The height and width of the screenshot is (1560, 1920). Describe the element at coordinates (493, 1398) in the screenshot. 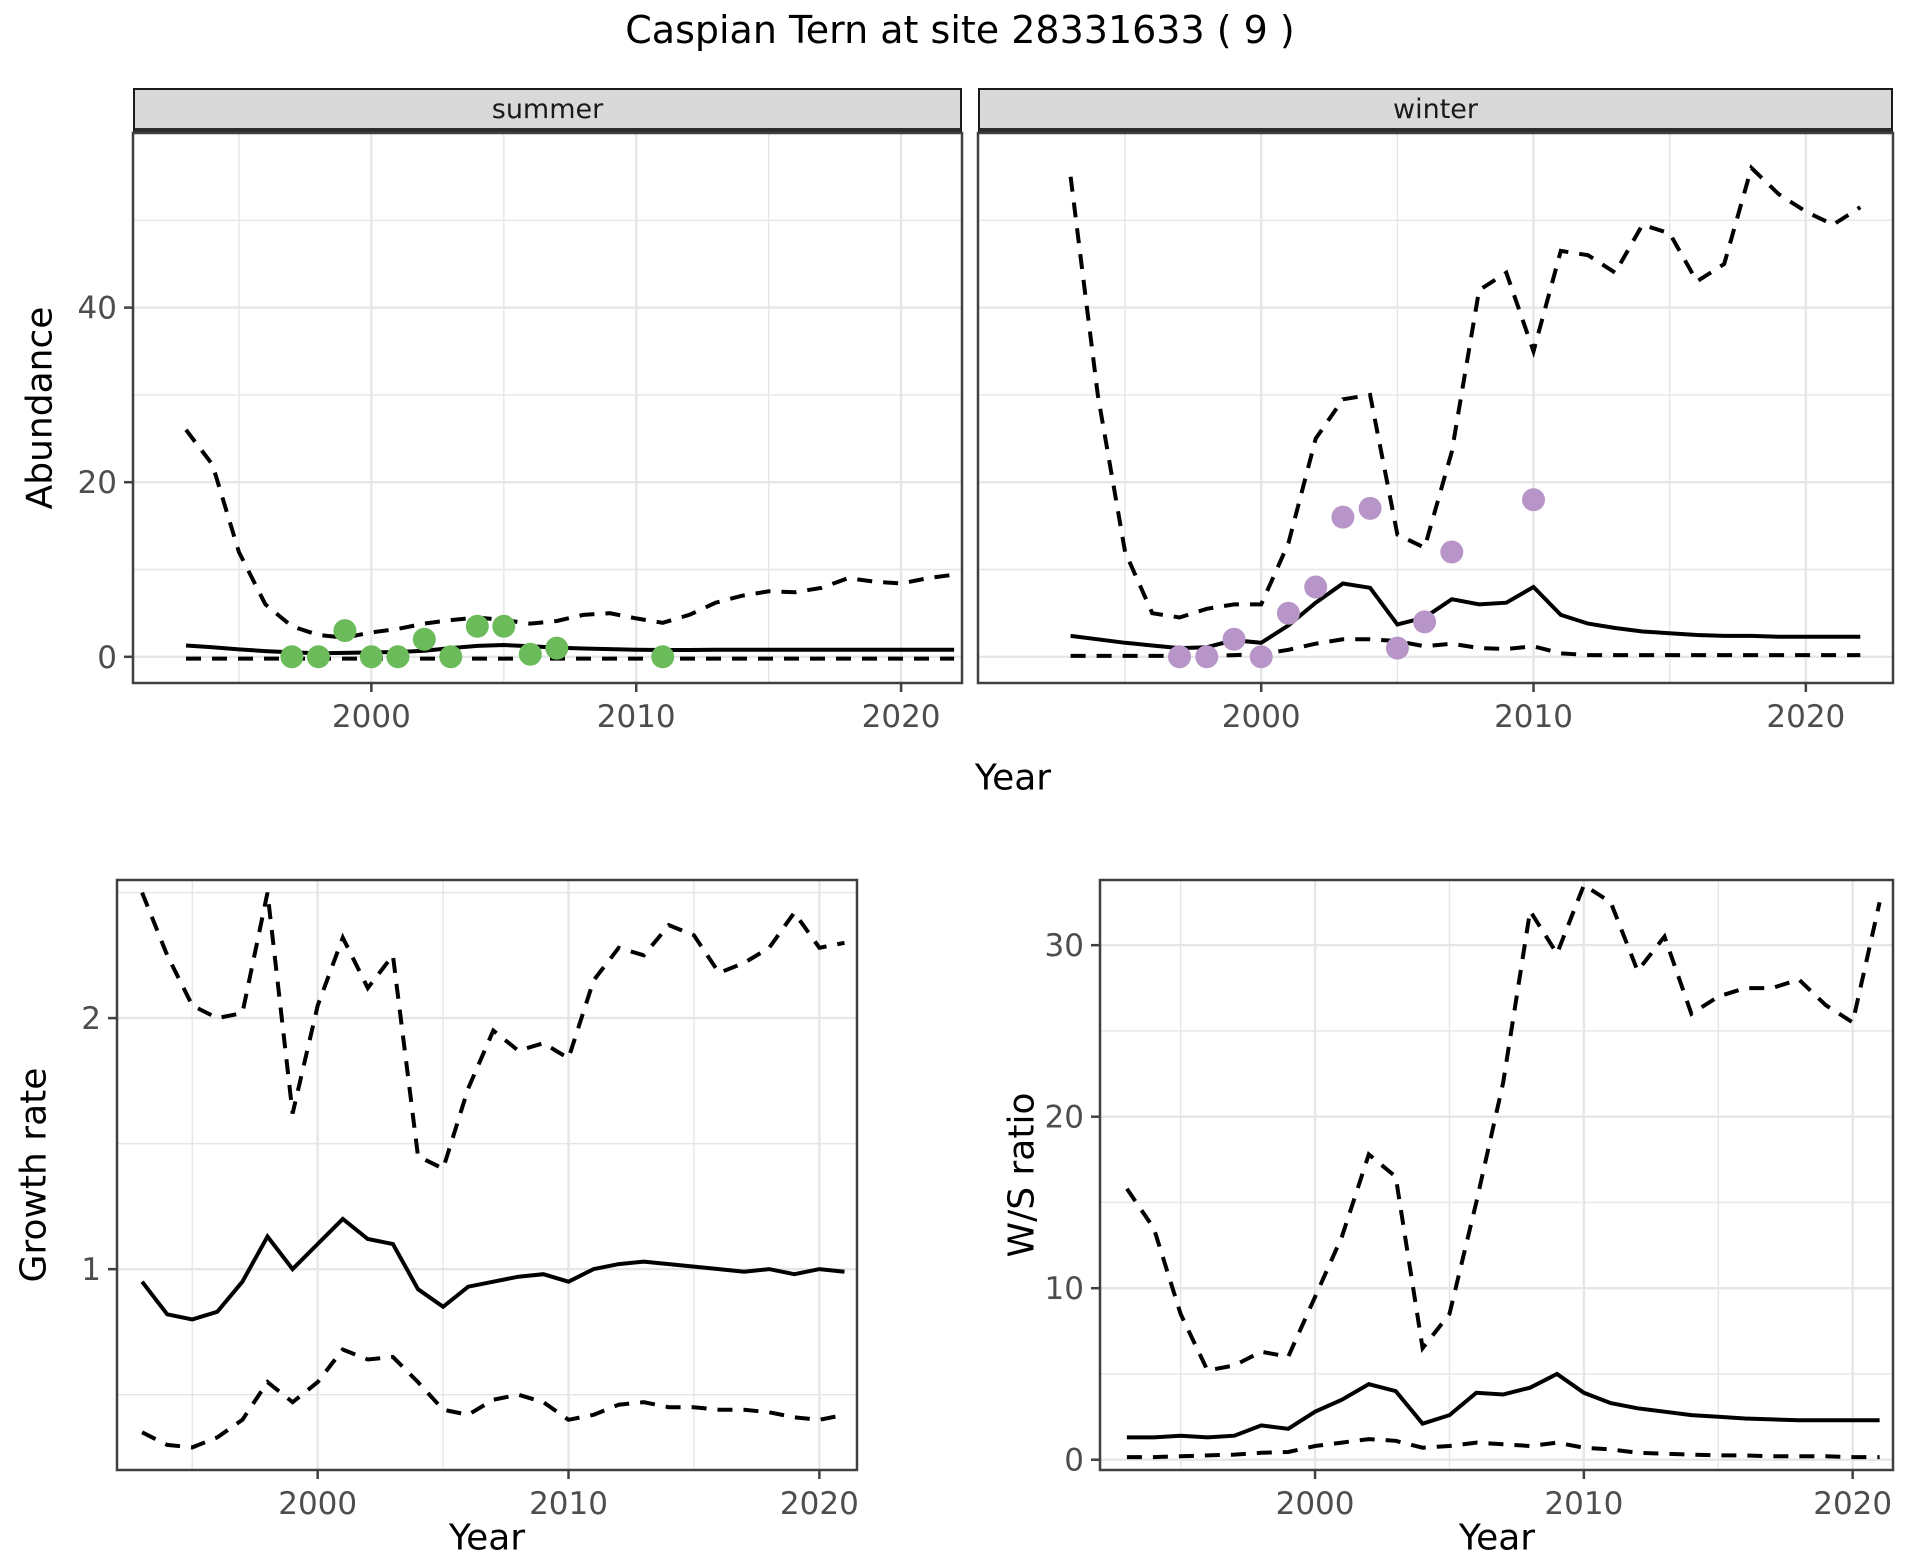

I see `lower_ci-line-growth-rate` at that location.